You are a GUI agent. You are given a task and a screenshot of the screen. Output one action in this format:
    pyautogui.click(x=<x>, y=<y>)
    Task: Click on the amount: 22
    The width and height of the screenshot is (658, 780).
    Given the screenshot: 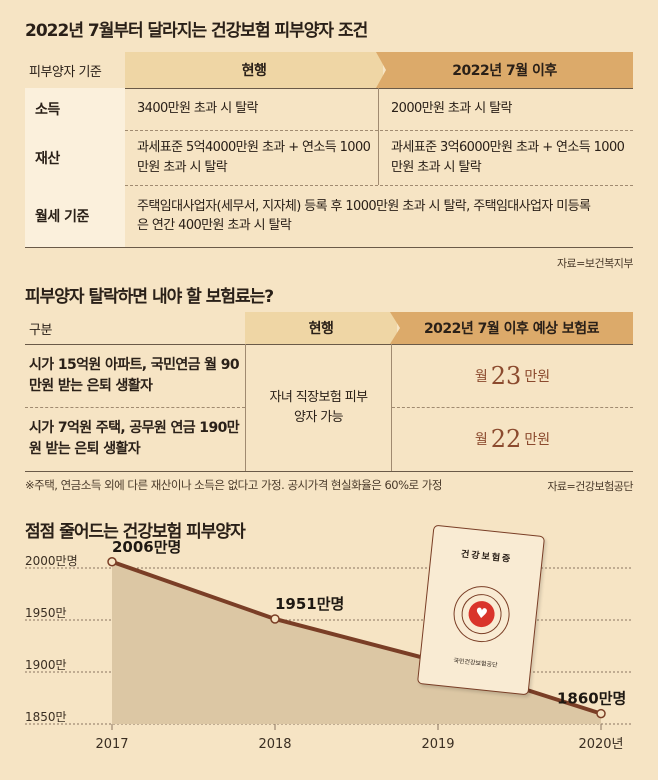 What is the action you would take?
    pyautogui.click(x=506, y=439)
    